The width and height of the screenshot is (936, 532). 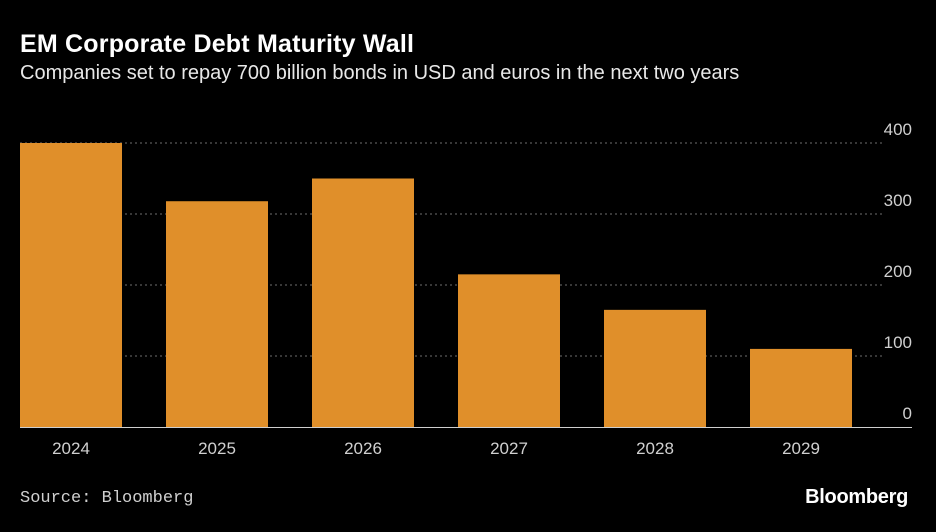 I want to click on bar-2028, so click(x=655, y=368).